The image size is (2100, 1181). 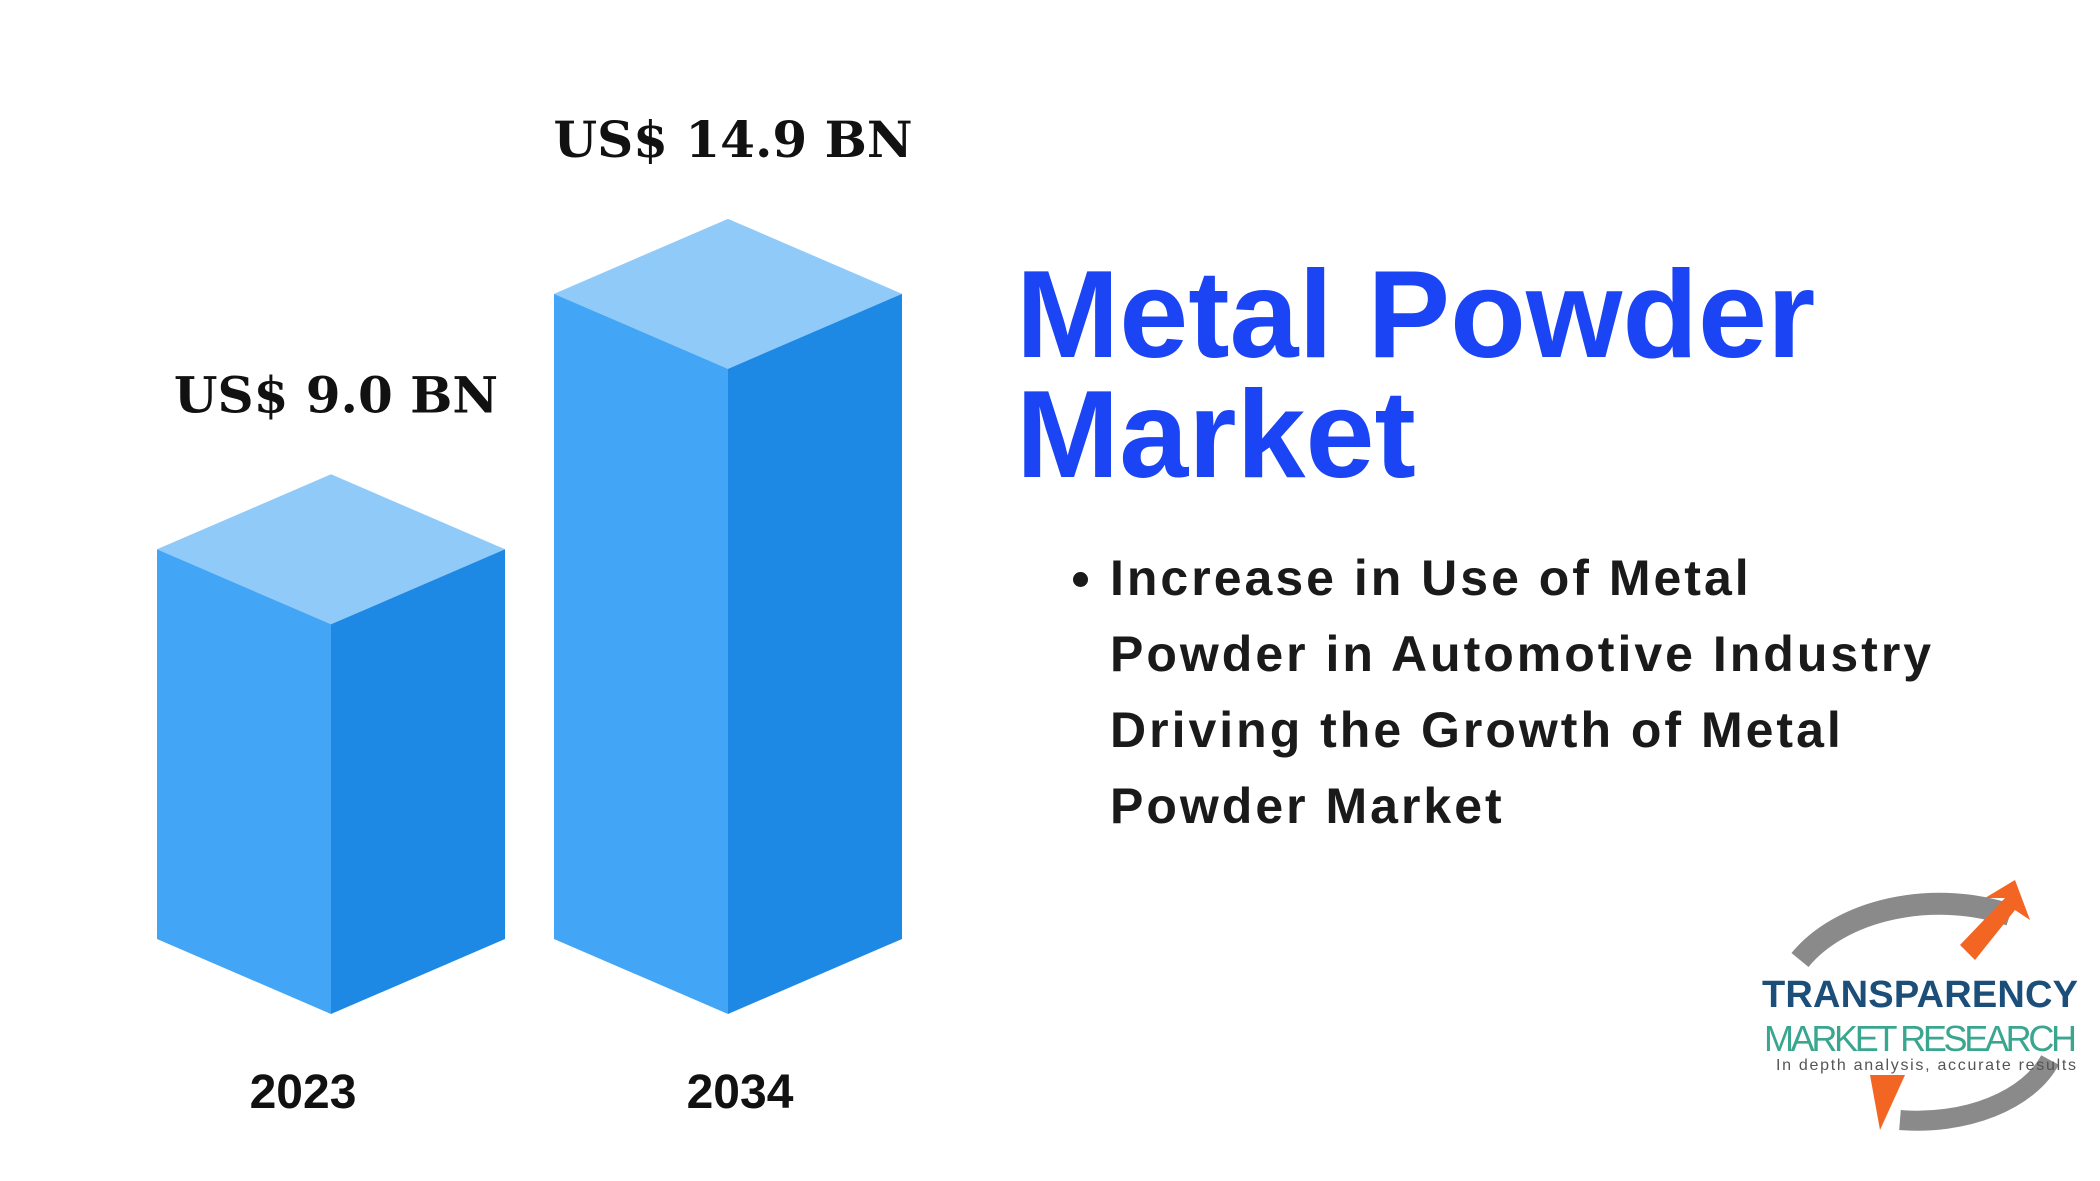 What do you see at coordinates (1416, 375) in the screenshot?
I see `chart-title: Metal Powder Market` at bounding box center [1416, 375].